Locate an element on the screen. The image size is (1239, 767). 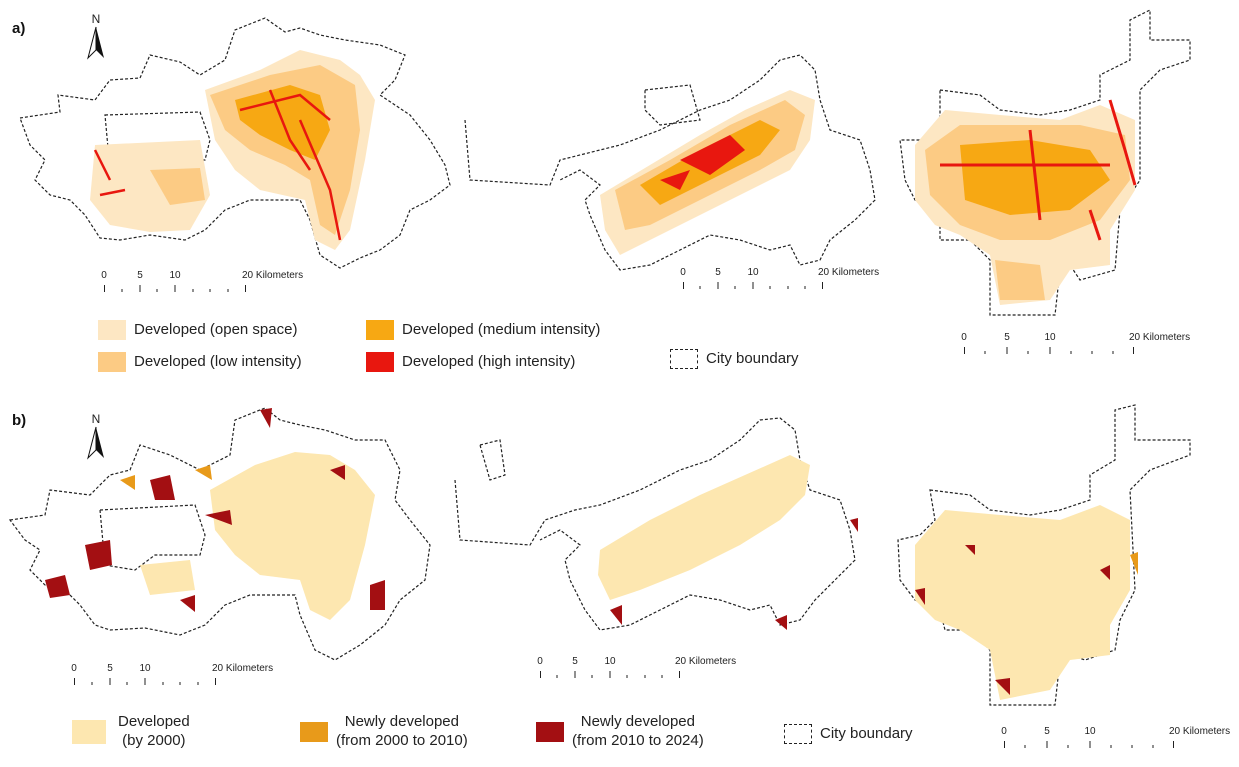
north-arrow-a: N is located at coordinates (96, 36).